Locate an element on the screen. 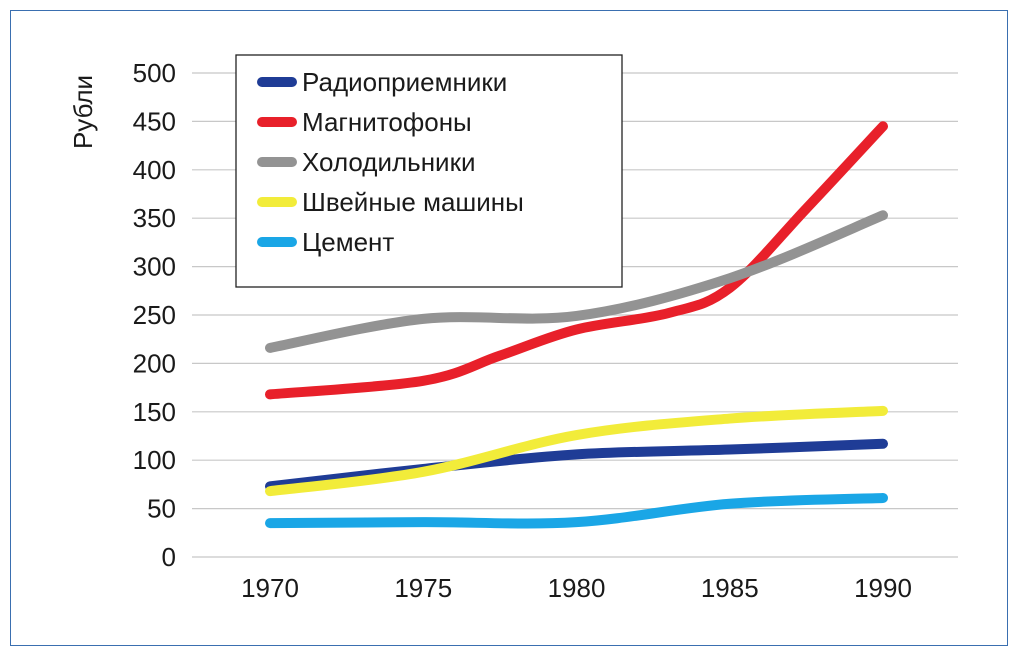 Image resolution: width=1020 pixels, height=657 pixels. legend-label: Цемент is located at coordinates (348, 242).